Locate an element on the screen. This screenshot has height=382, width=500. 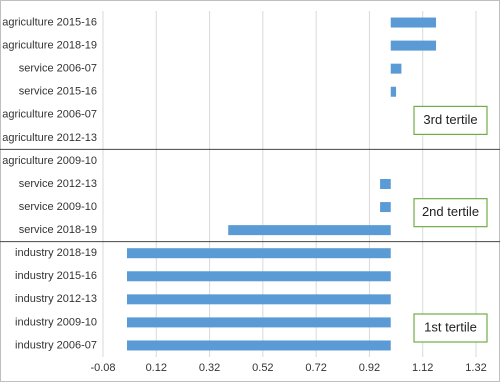
y-tick-label: service 2006-07 is located at coordinates (58, 69).